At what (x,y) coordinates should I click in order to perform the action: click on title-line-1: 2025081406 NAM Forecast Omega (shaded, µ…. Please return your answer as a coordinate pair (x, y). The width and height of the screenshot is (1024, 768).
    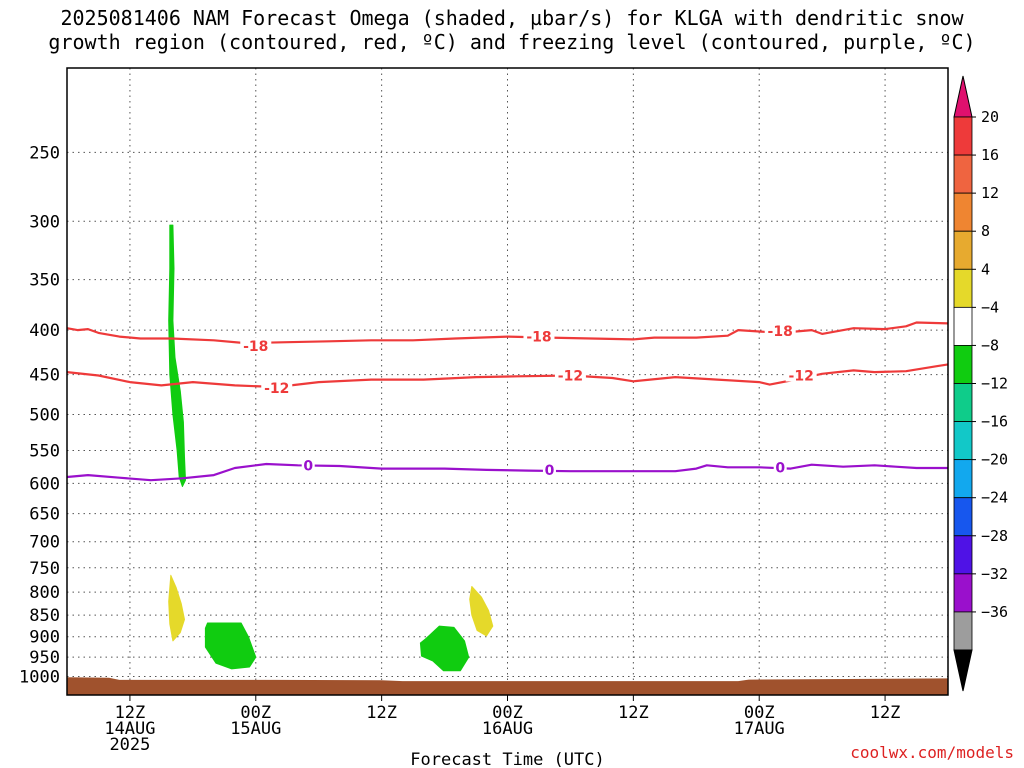
    Looking at the image, I should click on (512, 18).